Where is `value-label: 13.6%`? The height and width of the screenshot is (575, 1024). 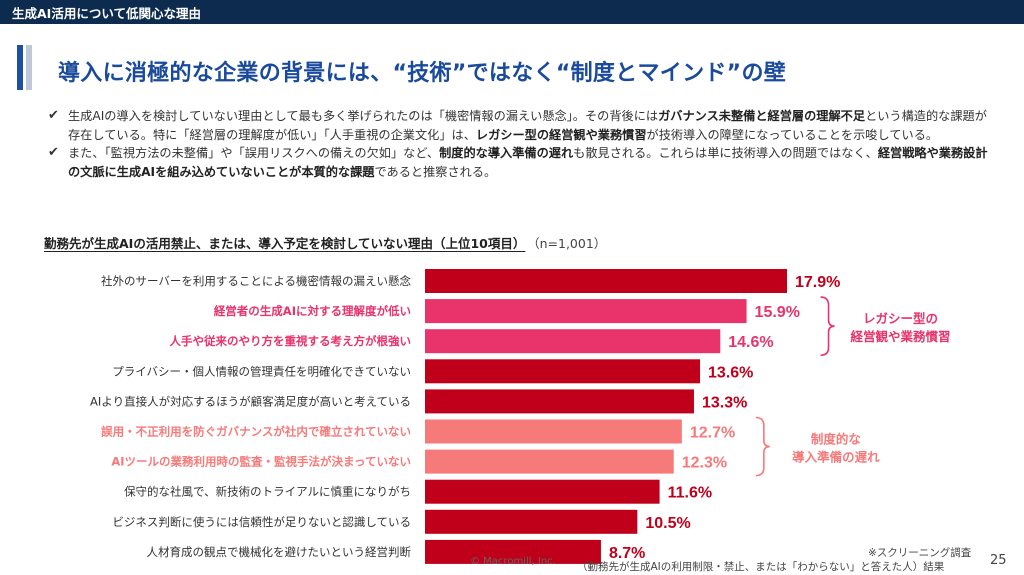 value-label: 13.6% is located at coordinates (730, 372).